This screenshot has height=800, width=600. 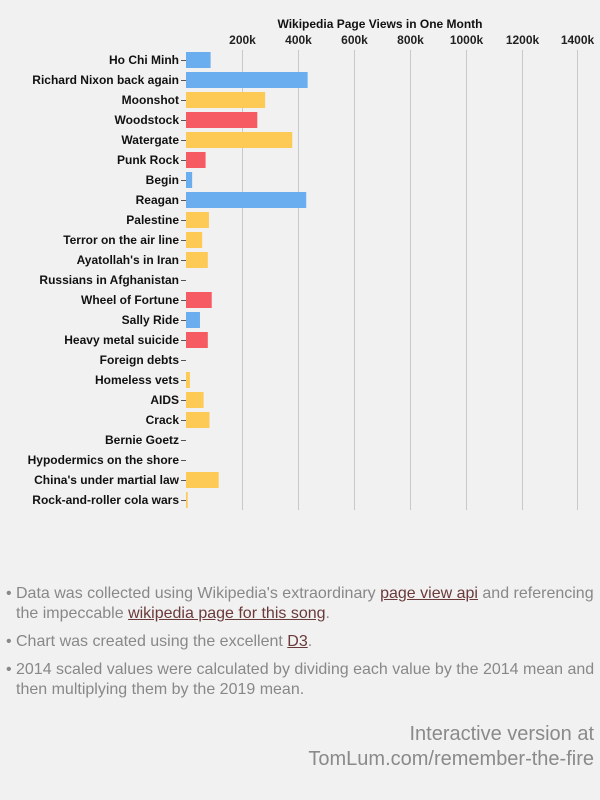 What do you see at coordinates (128, 260) in the screenshot?
I see `category-label: Ayatollah's in Iran` at bounding box center [128, 260].